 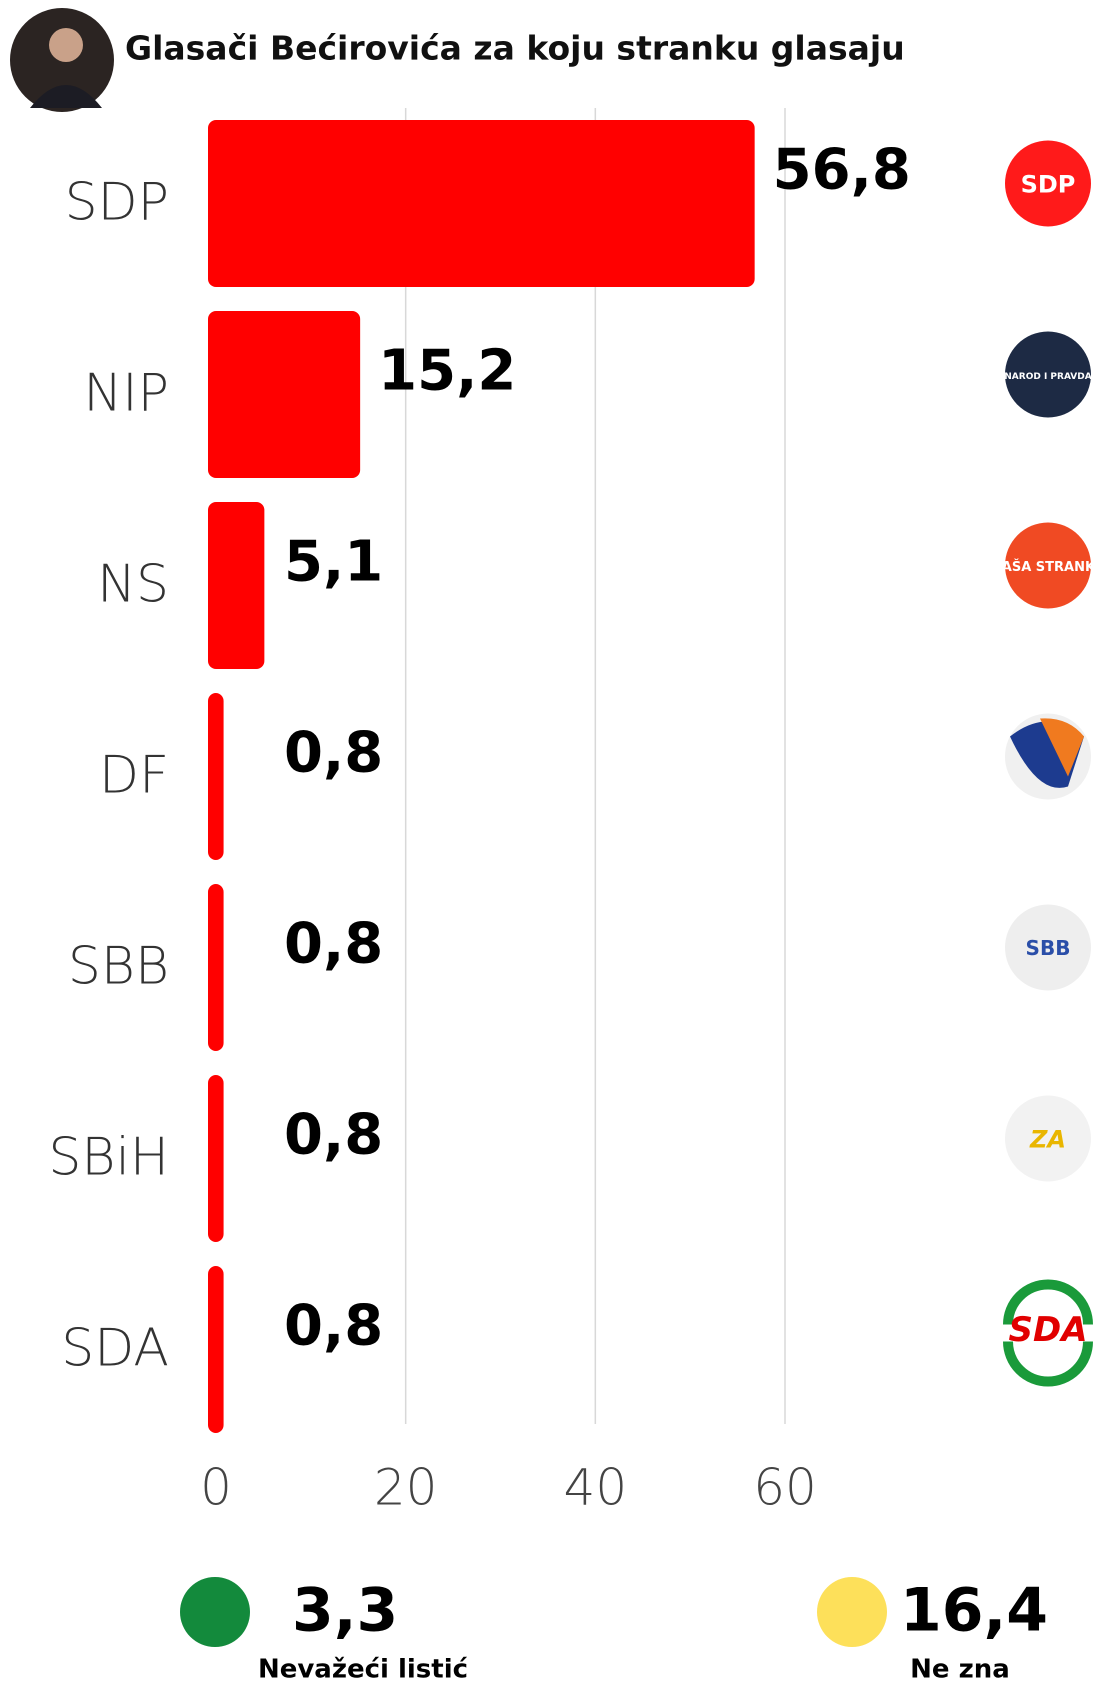 What do you see at coordinates (596, 1488) in the screenshot?
I see `x-tick-label: 40` at bounding box center [596, 1488].